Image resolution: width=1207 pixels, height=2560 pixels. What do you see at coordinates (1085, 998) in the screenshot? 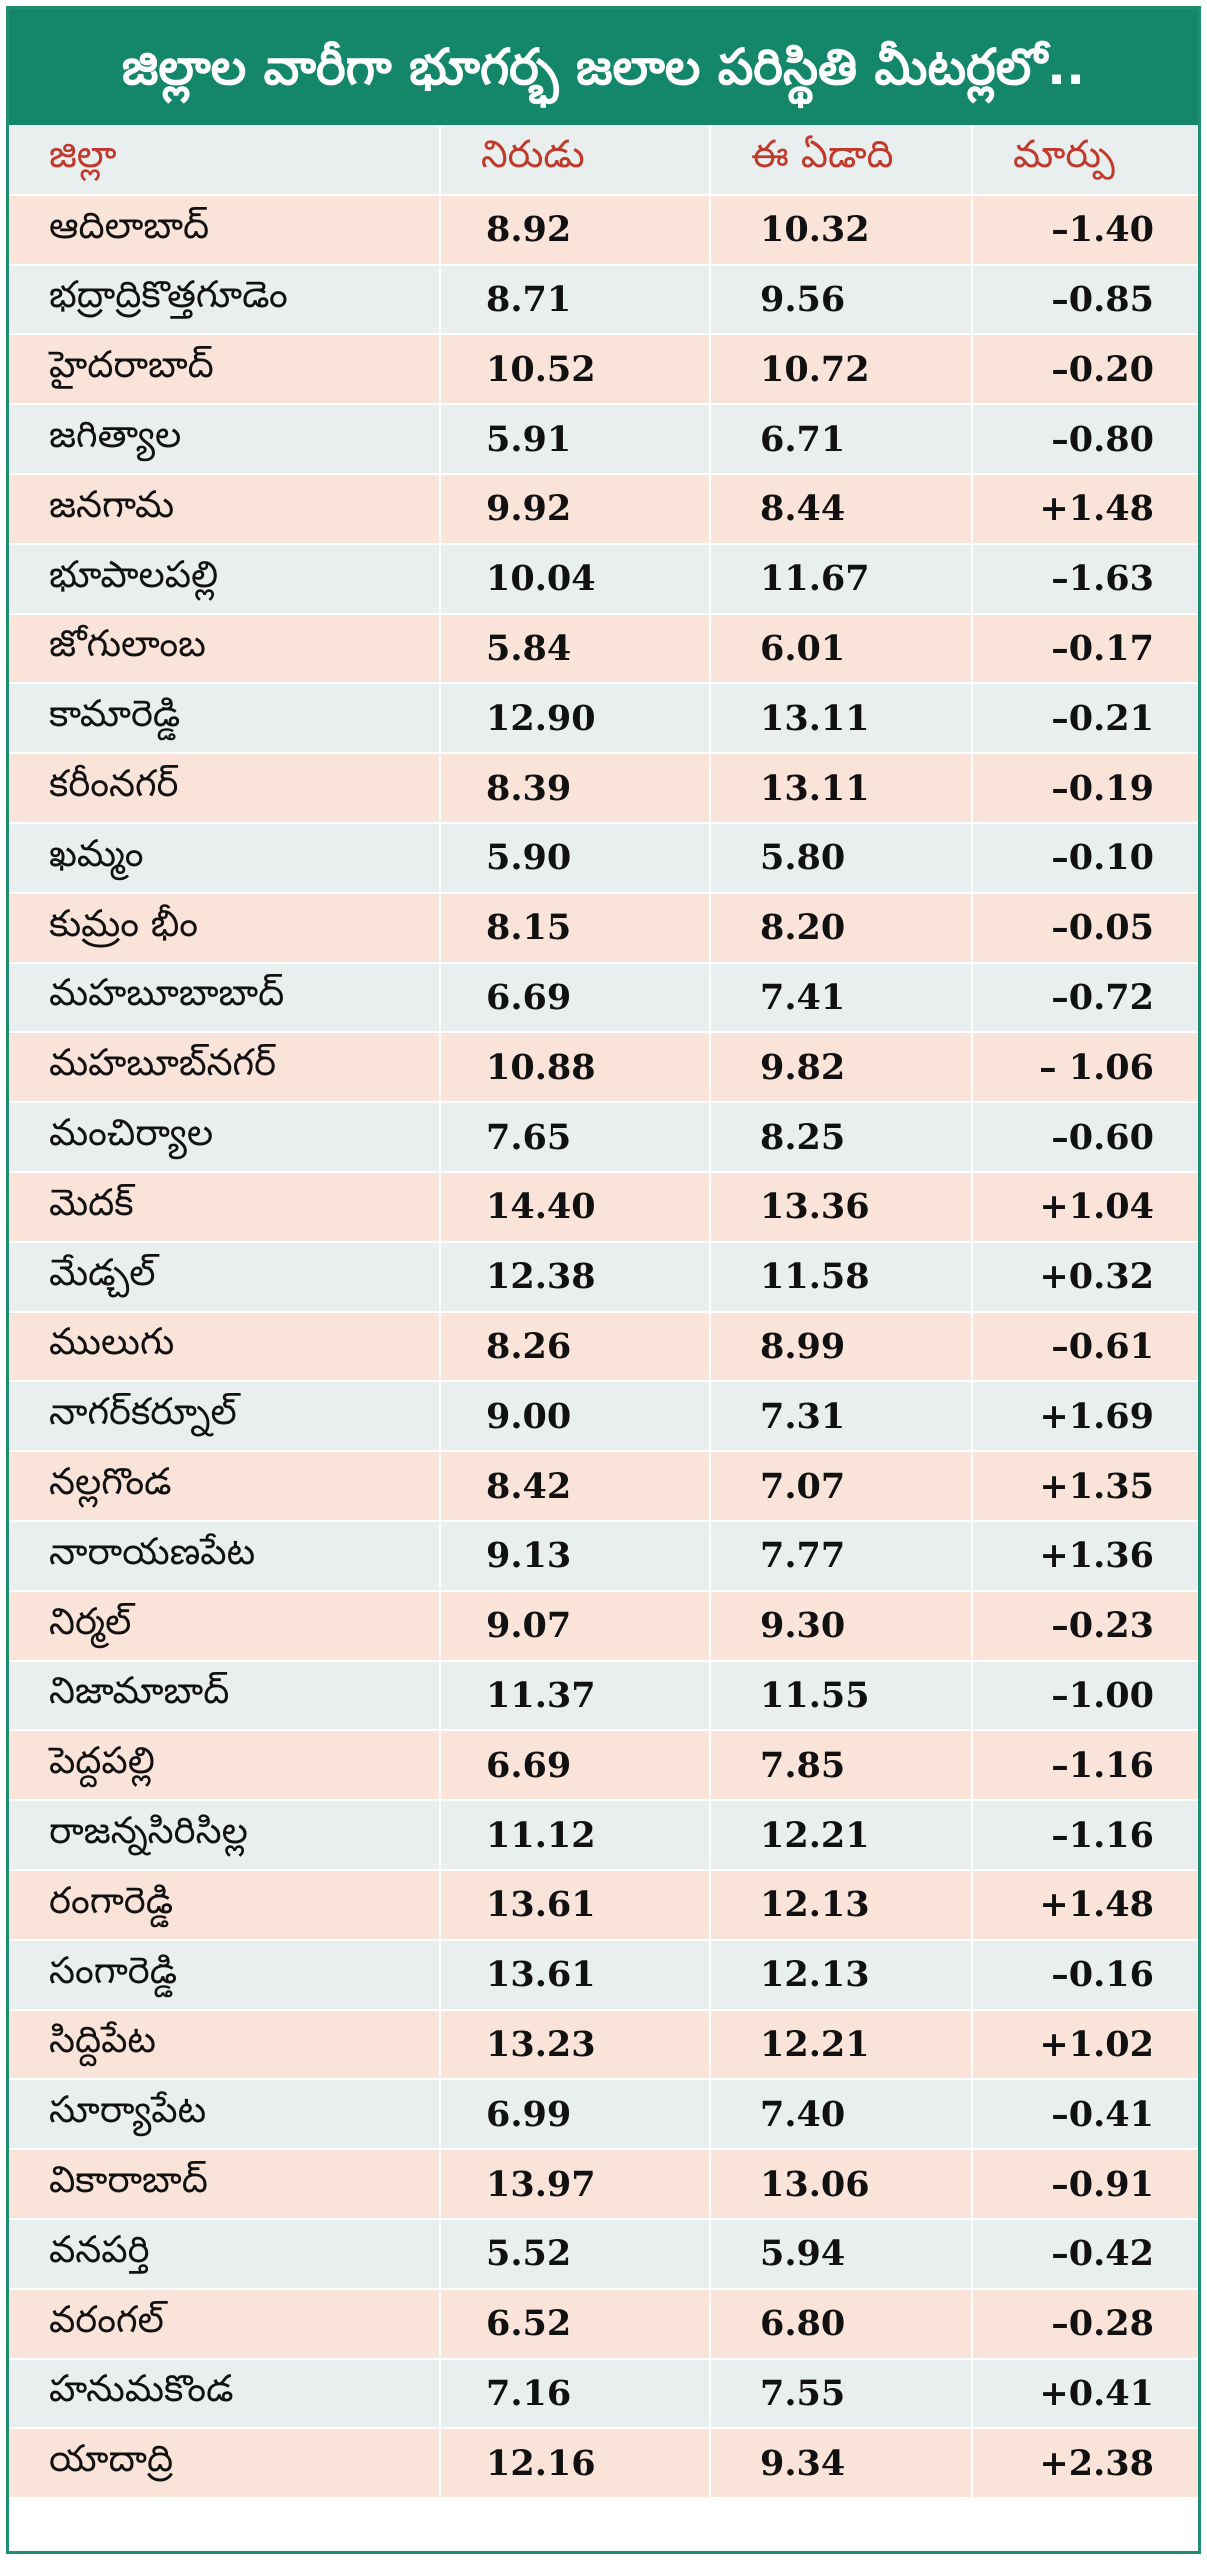
I see `cell-change: –0.72` at bounding box center [1085, 998].